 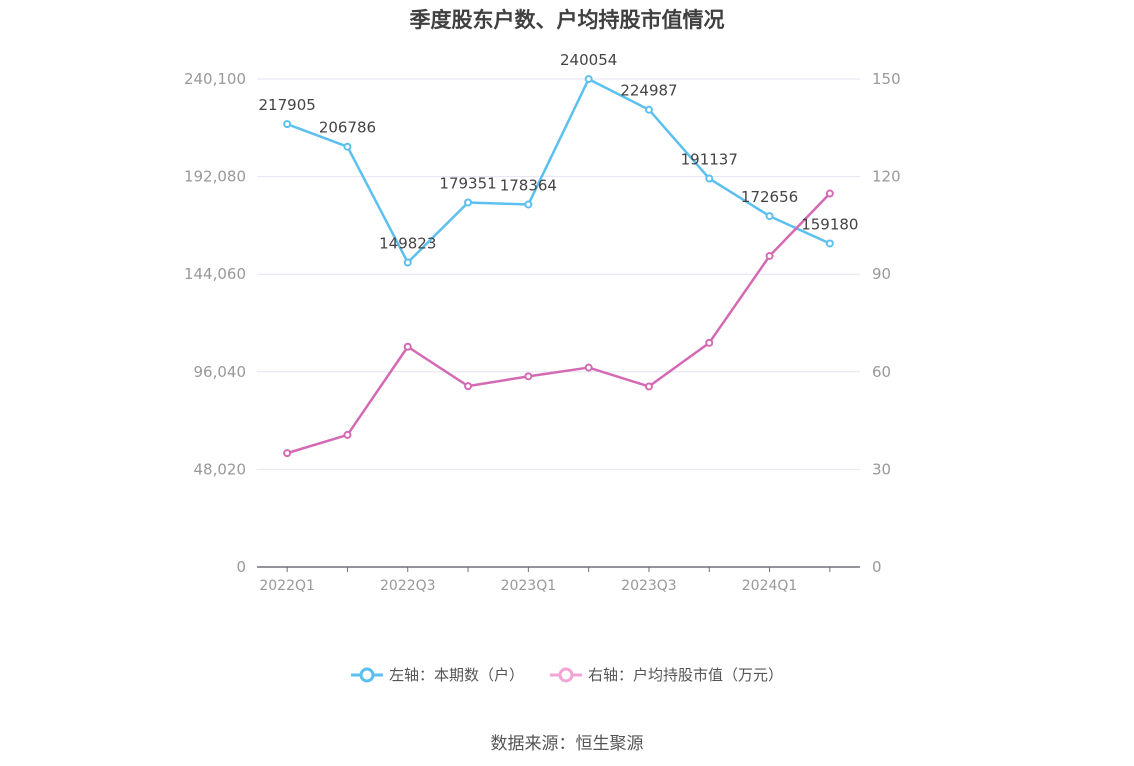 I want to click on right-axis-tick-label: 120, so click(x=886, y=177).